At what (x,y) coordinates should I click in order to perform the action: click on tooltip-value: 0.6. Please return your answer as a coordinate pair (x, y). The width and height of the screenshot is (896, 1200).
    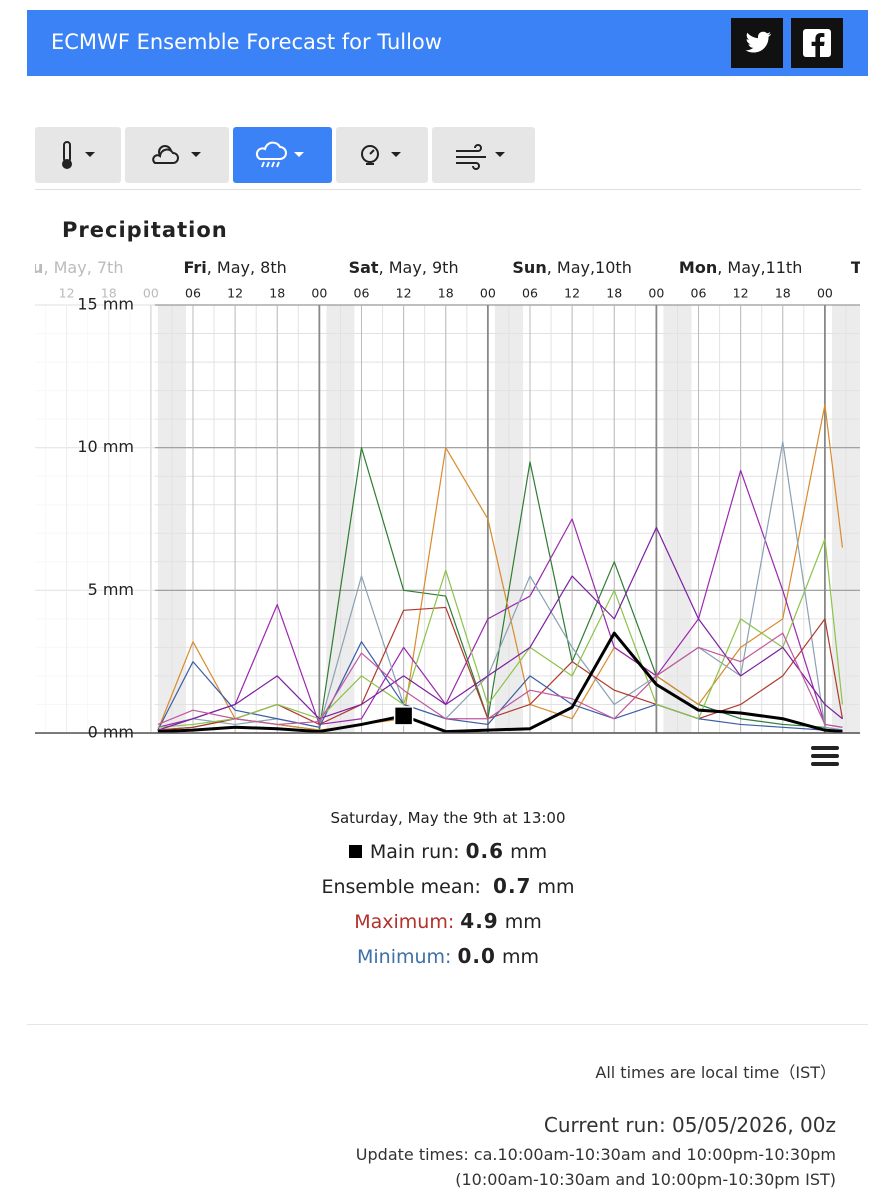
    Looking at the image, I should click on (485, 851).